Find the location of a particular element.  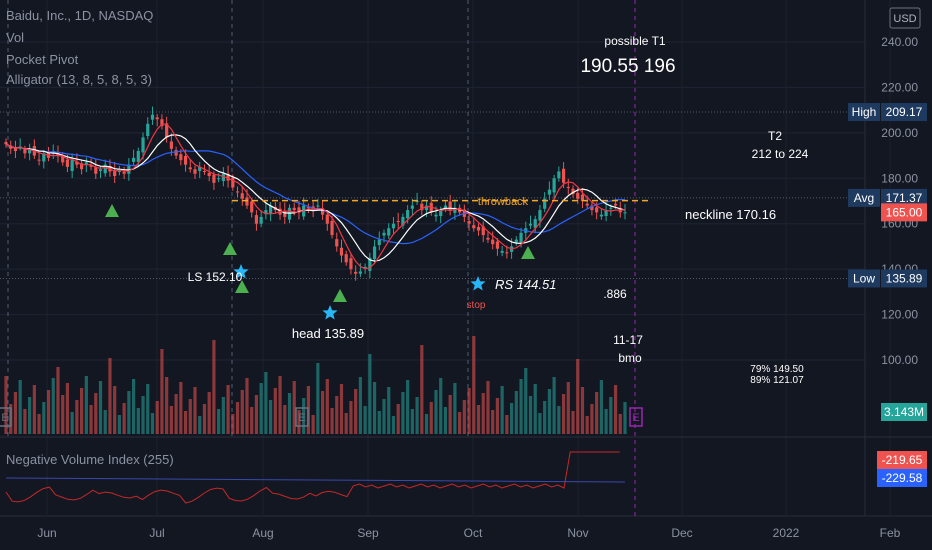

nvi-badge-value: -219.65 is located at coordinates (902, 460).